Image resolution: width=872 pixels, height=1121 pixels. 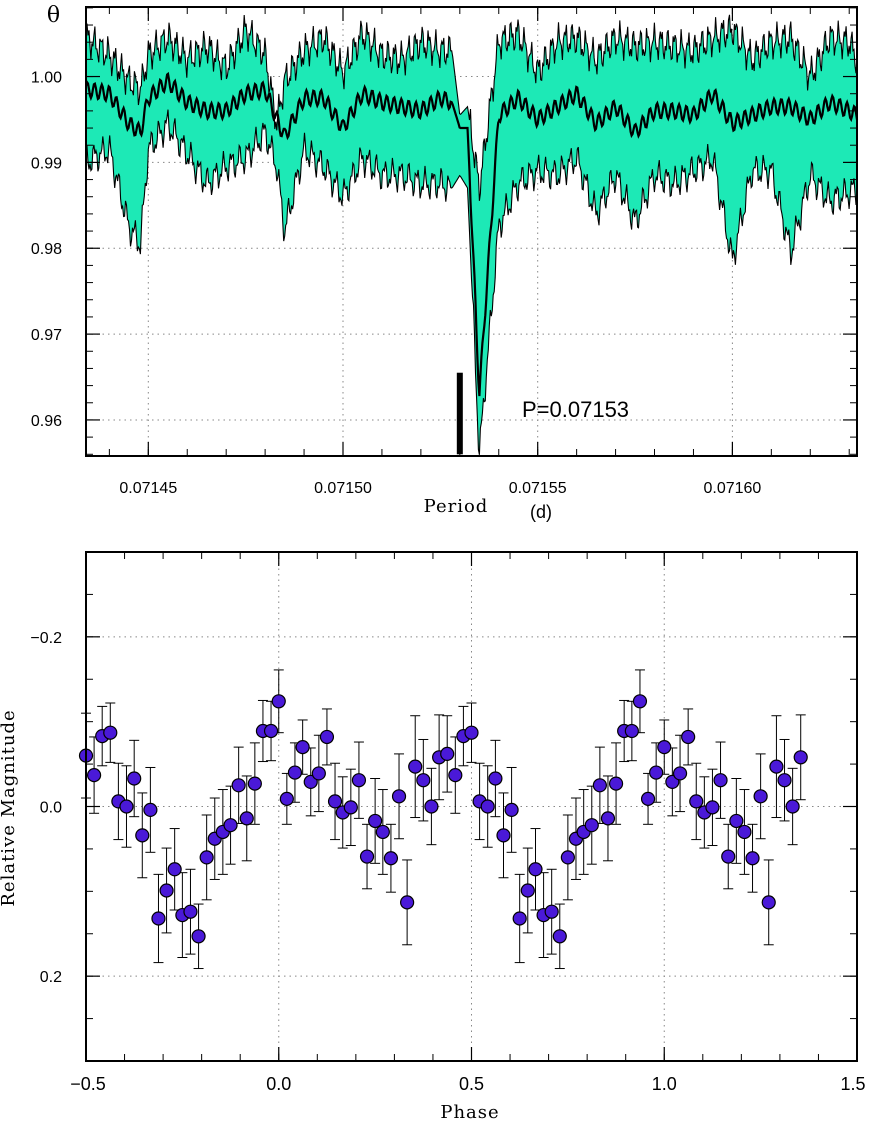 I want to click on best-period-annotation: P=0.07153, so click(x=575, y=409).